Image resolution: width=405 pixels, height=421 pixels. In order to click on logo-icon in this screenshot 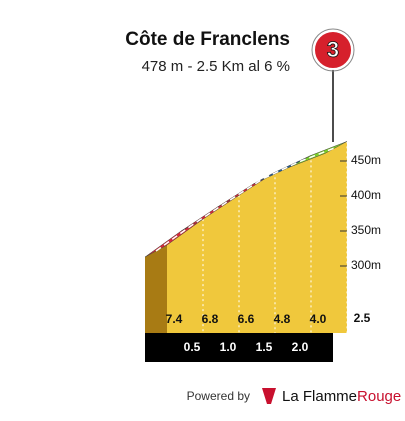, I will do `click(269, 396)`.